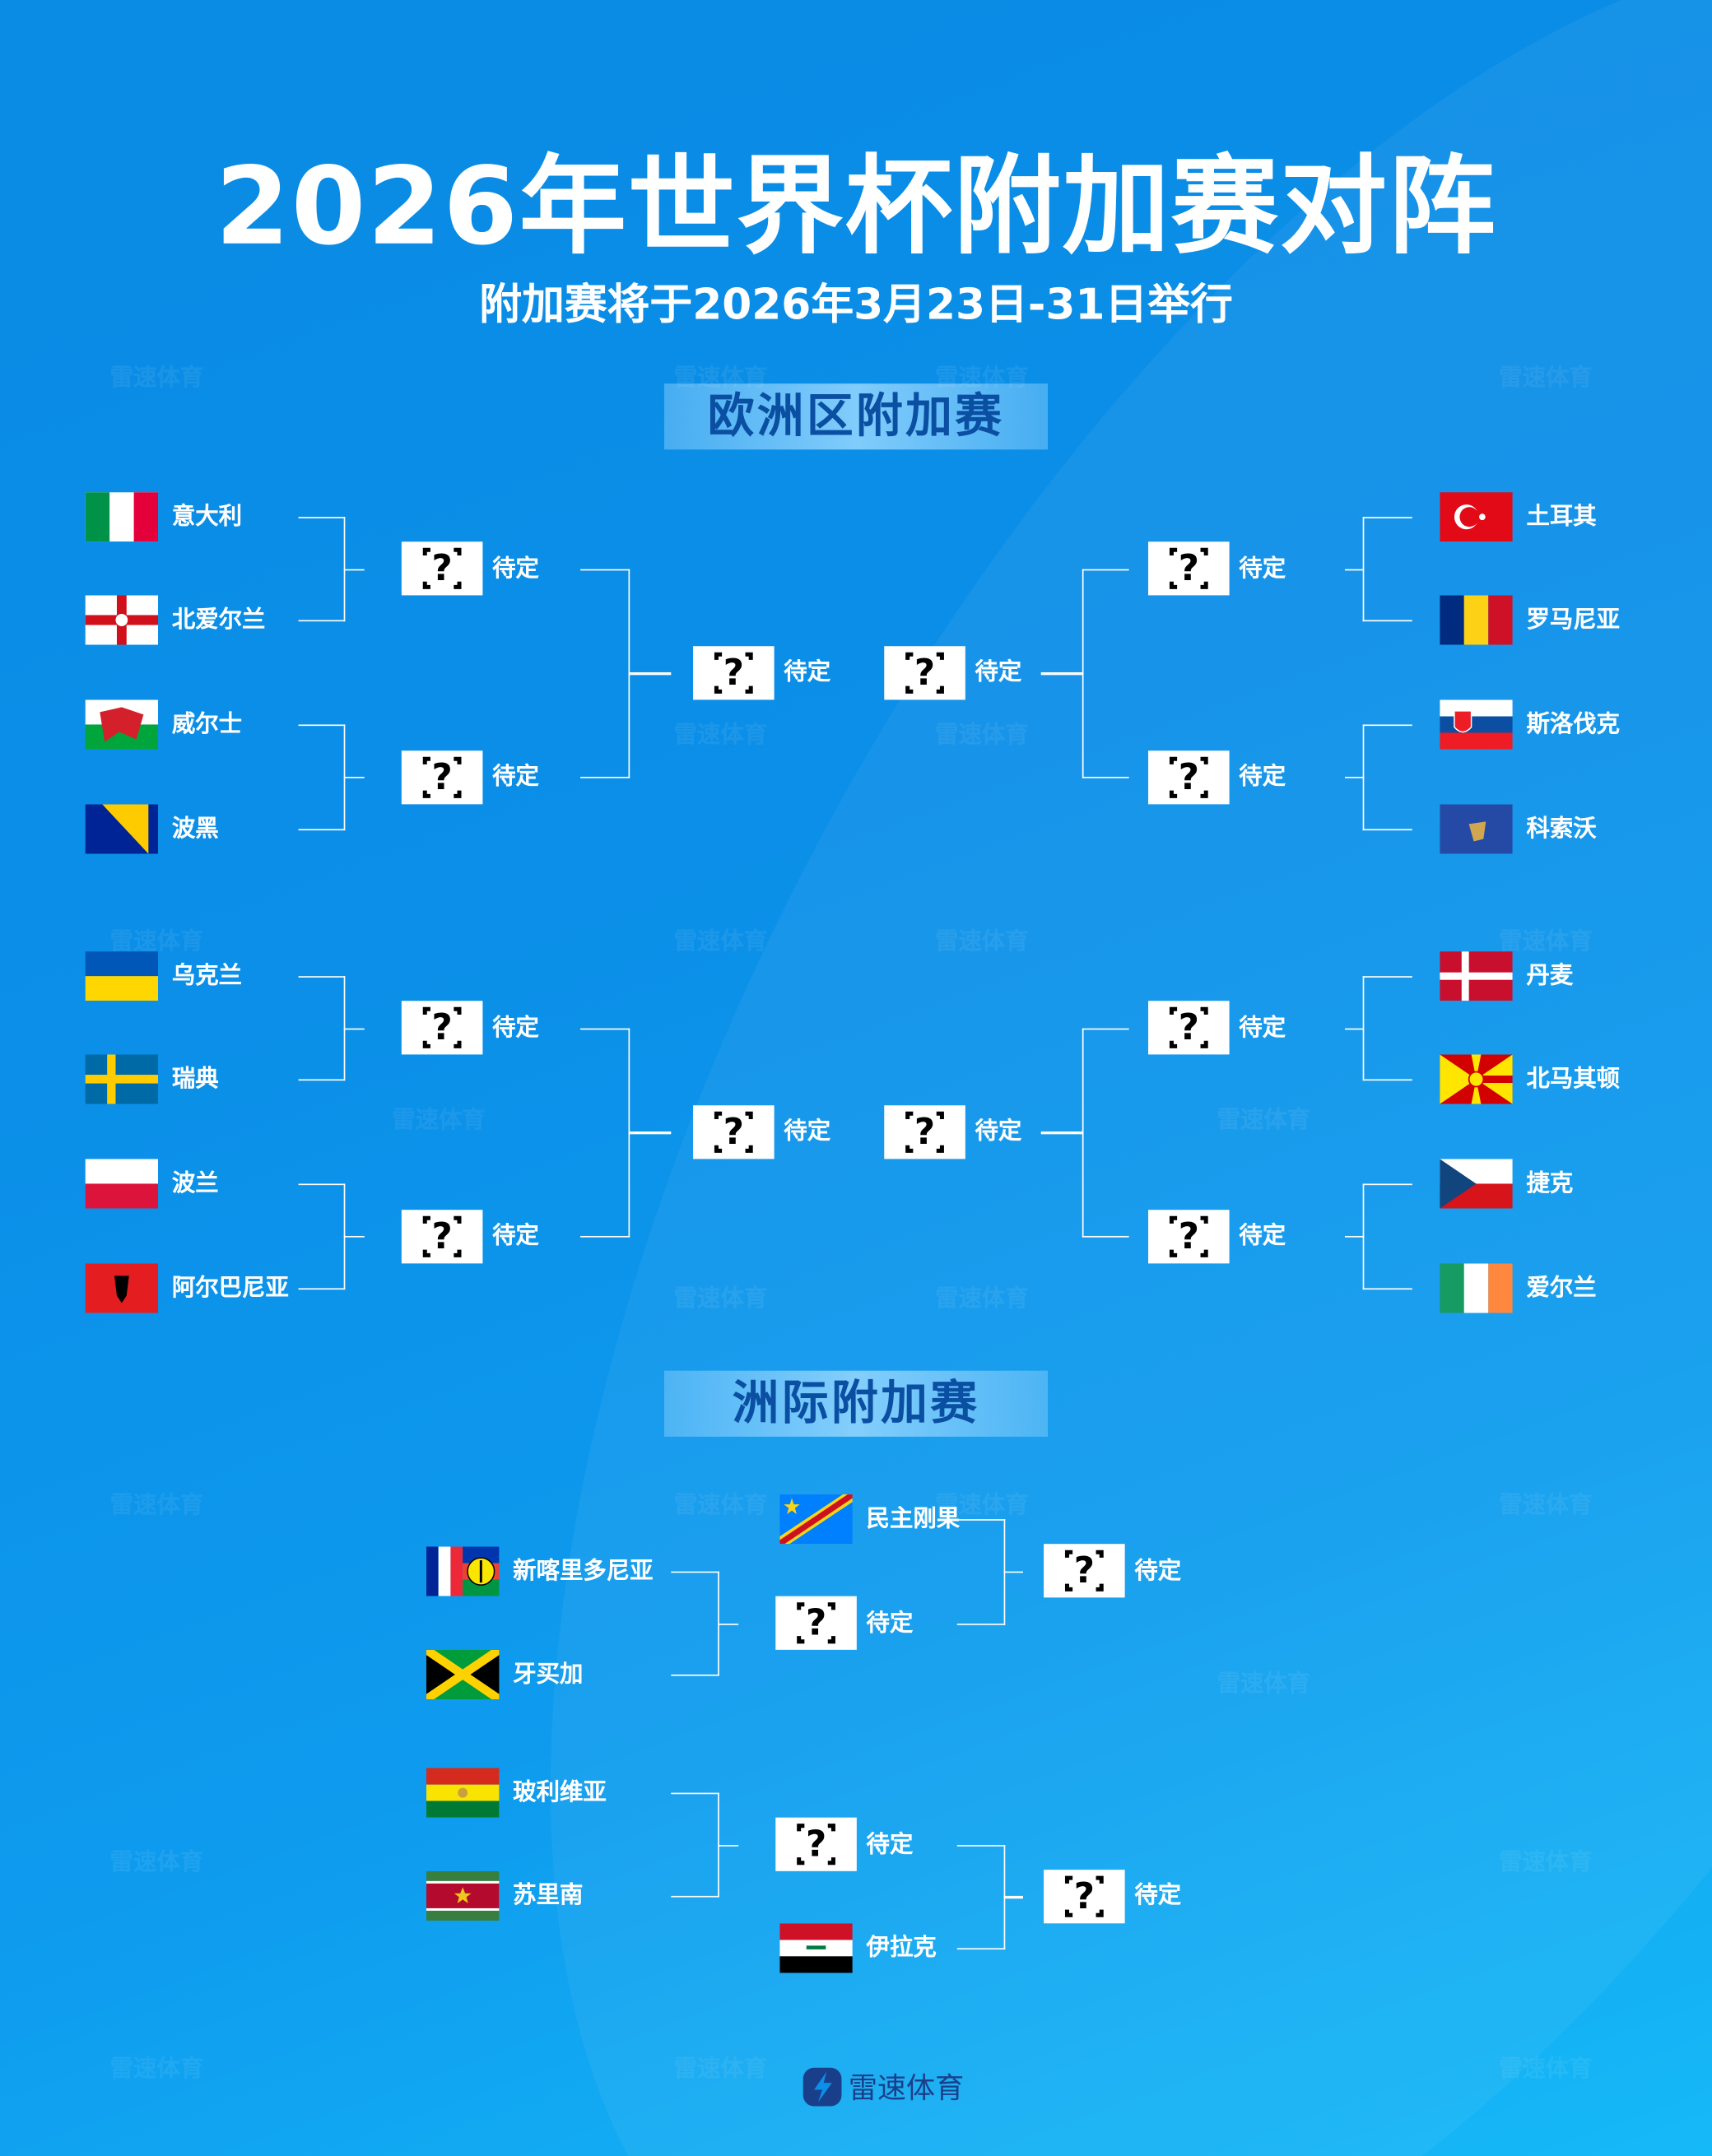  Describe the element at coordinates (1476, 1184) in the screenshot. I see `flag-czechia` at that location.